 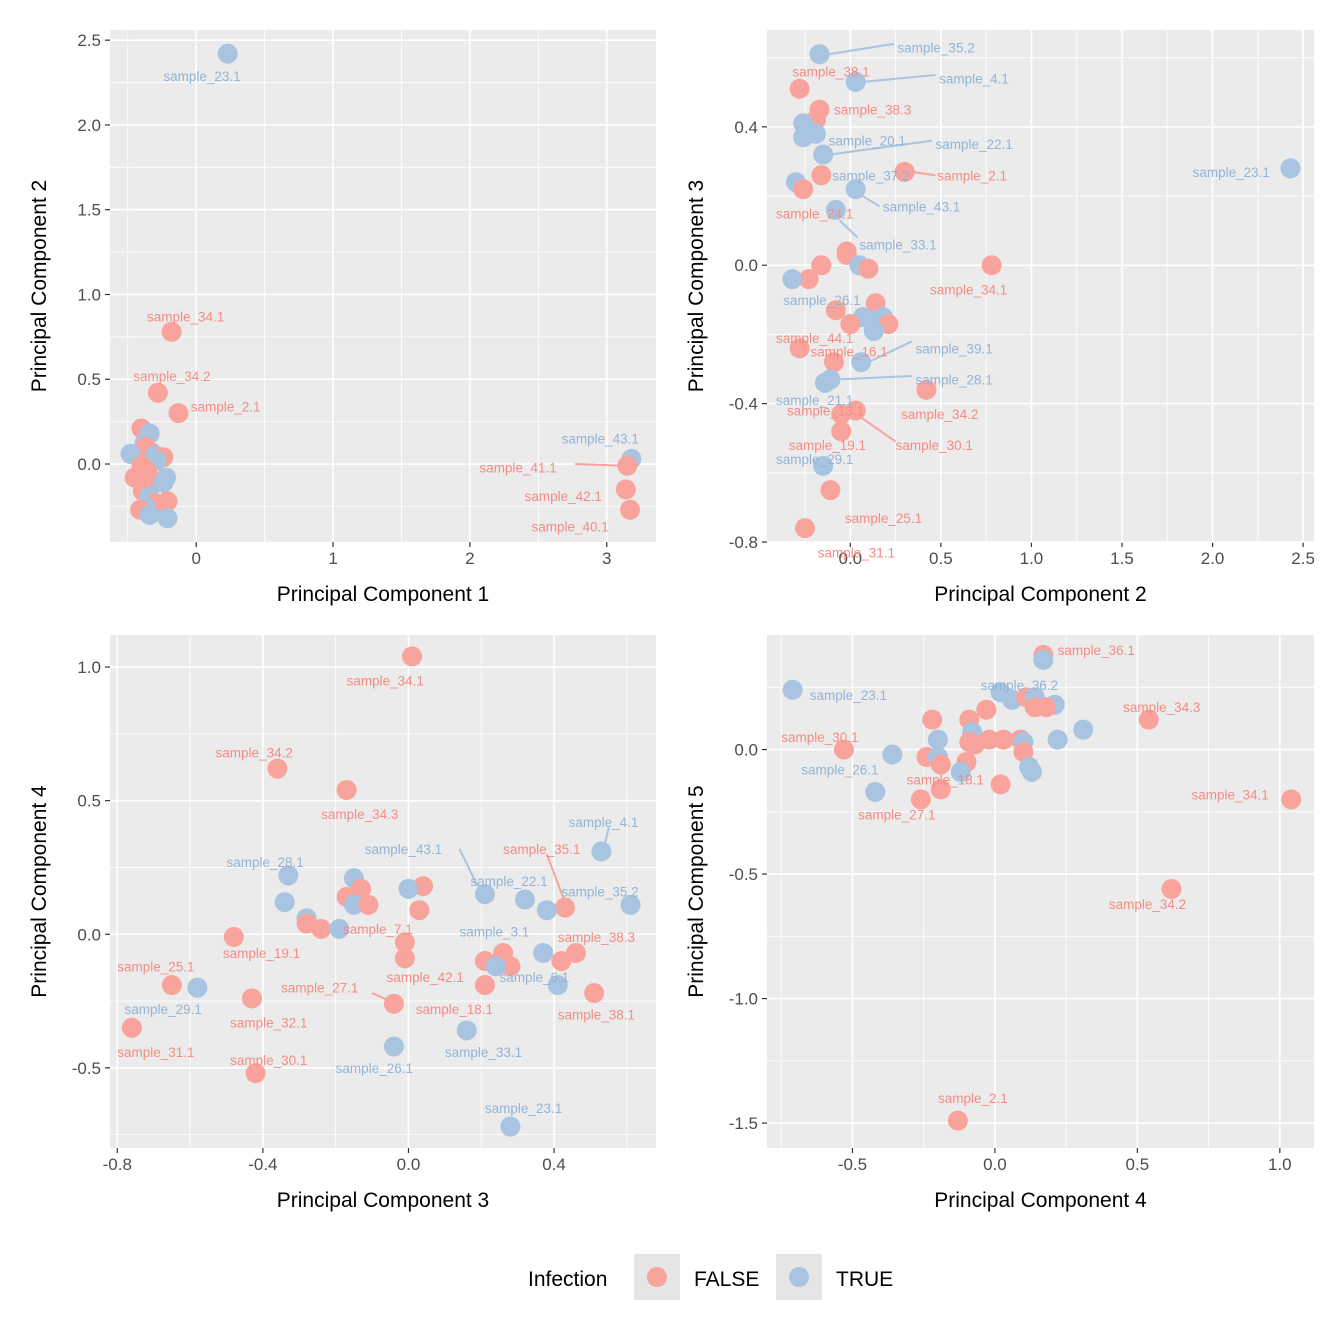 I want to click on point-label: sample_22.1, so click(x=973, y=144).